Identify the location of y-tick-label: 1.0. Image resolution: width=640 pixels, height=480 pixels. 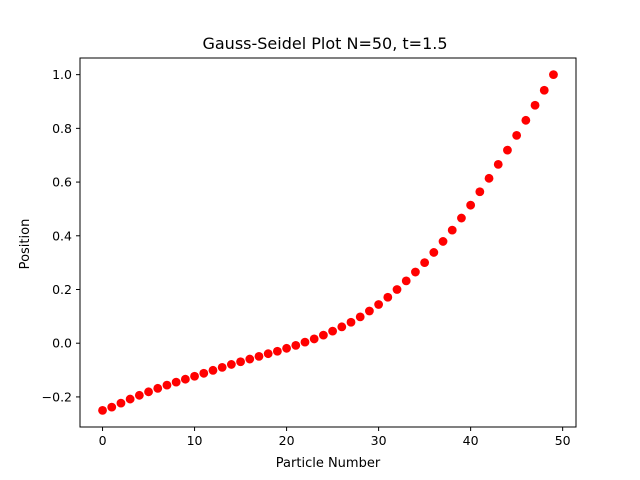
(62, 74).